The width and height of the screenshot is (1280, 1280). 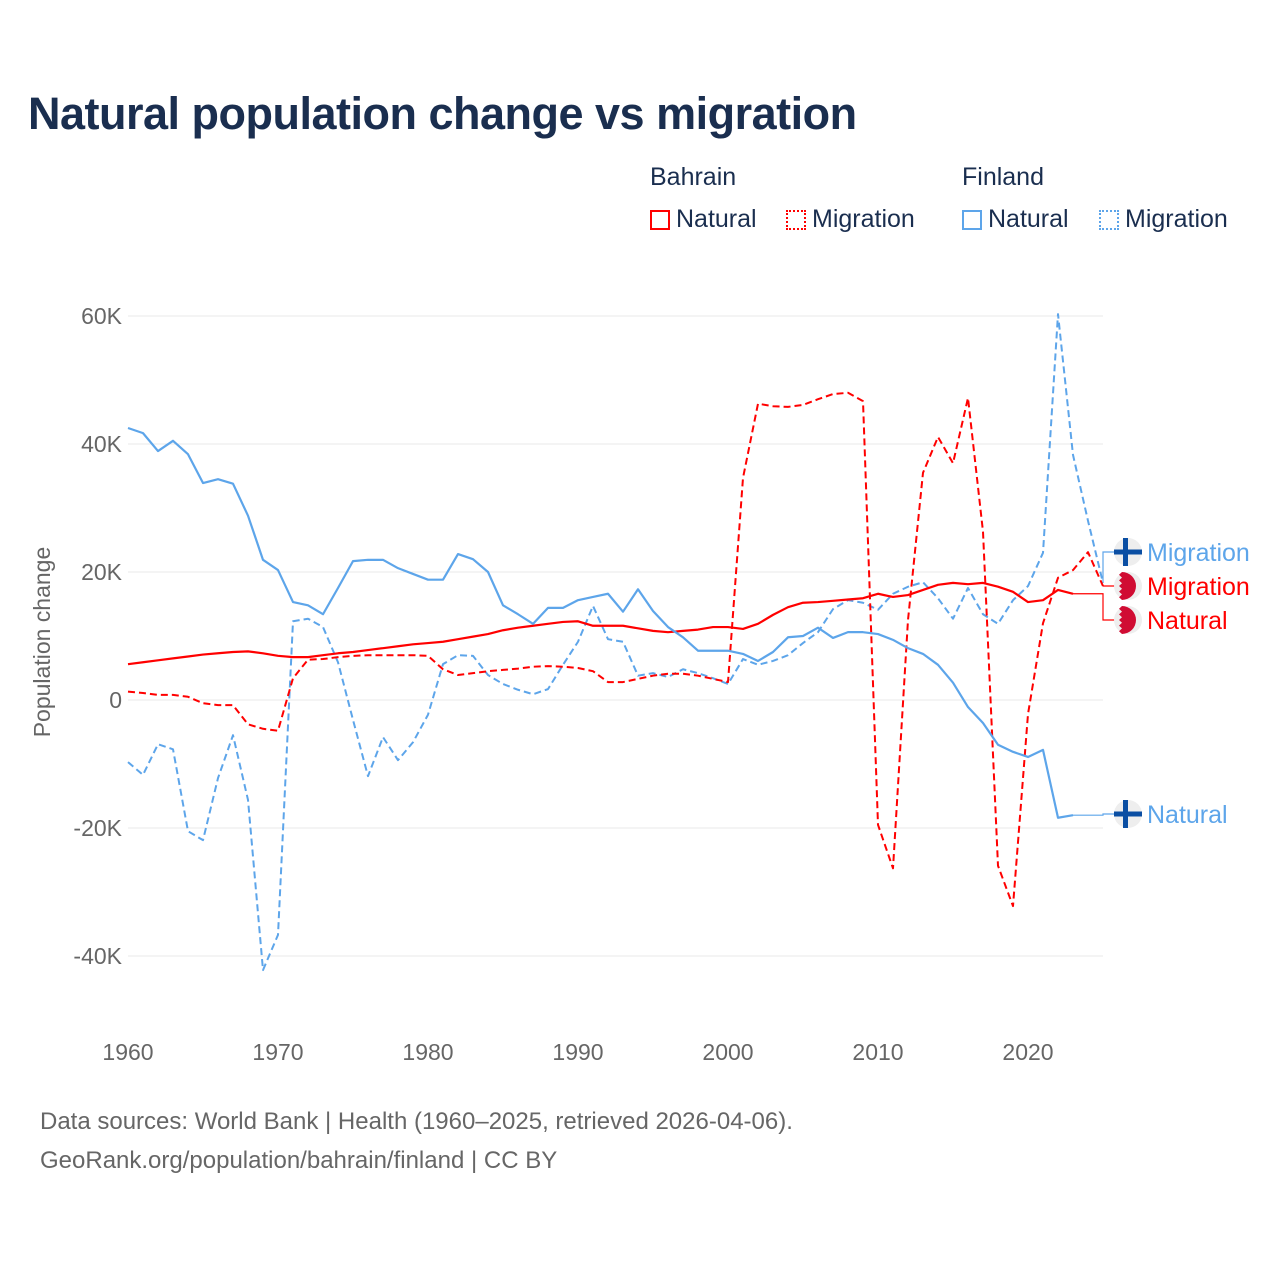 What do you see at coordinates (97, 828) in the screenshot?
I see `y-tick-label: -20K` at bounding box center [97, 828].